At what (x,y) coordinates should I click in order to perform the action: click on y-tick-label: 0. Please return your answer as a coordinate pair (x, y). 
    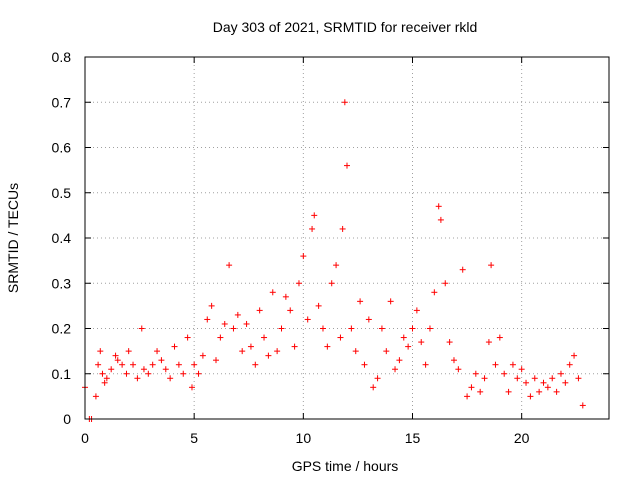
    Looking at the image, I should click on (67, 419).